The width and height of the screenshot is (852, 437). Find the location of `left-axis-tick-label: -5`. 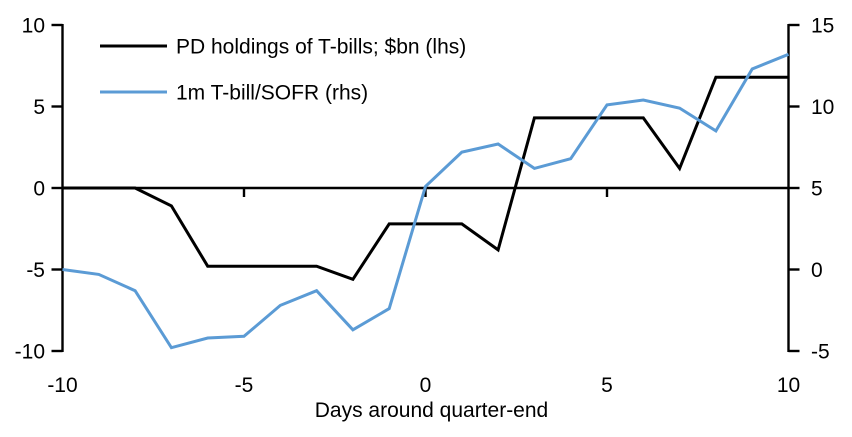

left-axis-tick-label: -5 is located at coordinates (35, 270).